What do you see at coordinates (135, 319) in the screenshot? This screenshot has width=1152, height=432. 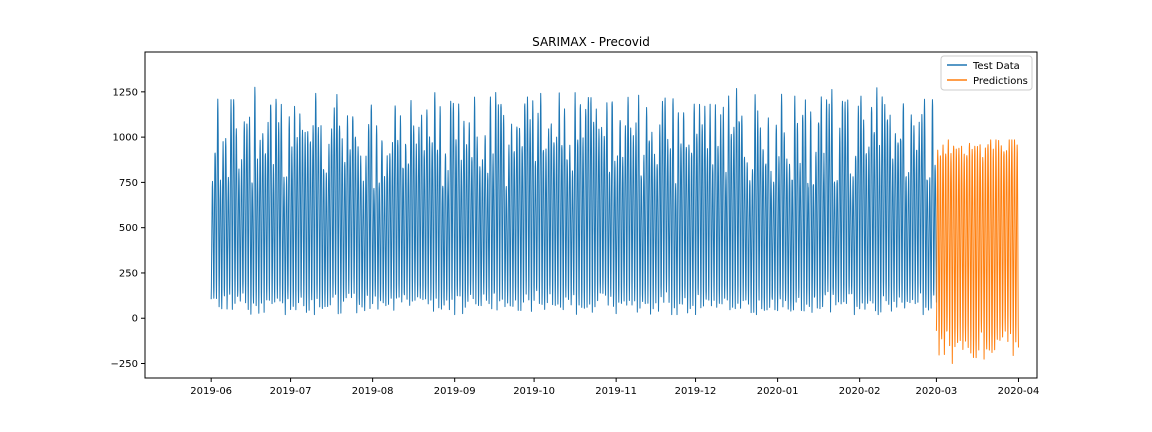 I see `y-tick-label: 0` at bounding box center [135, 319].